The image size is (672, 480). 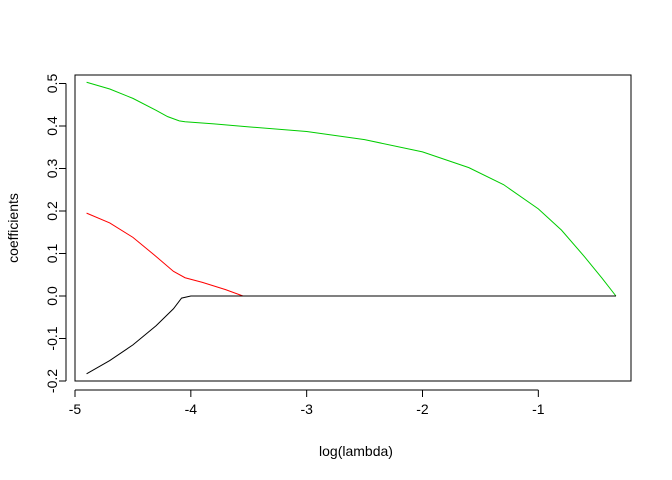 I want to click on x-axis: -5 -4 -3 -2 -1, so click(x=307, y=403).